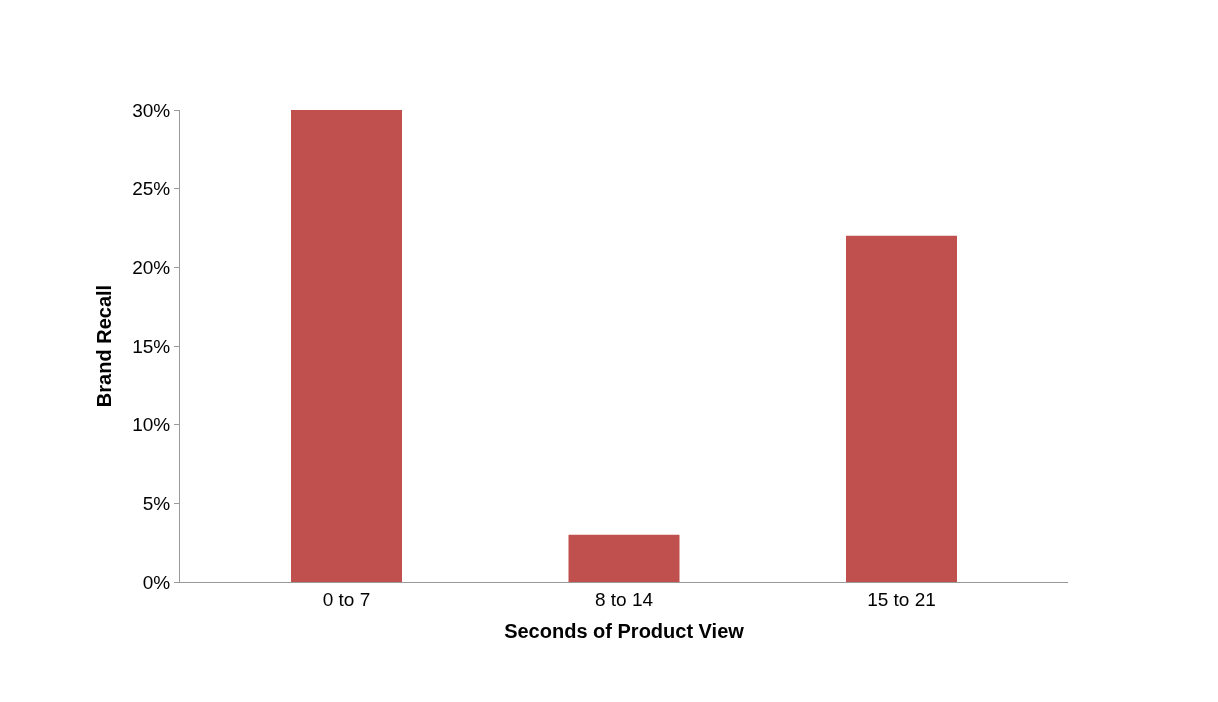 This screenshot has height=702, width=1218. I want to click on y-tick-label: 15%, so click(151, 346).